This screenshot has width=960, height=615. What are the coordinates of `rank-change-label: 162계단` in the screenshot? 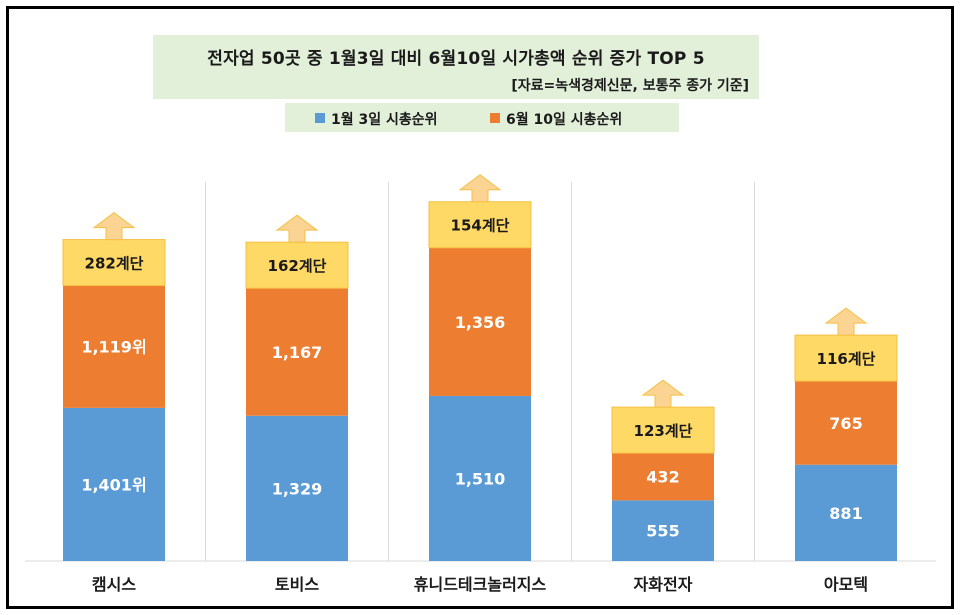 It's located at (297, 266).